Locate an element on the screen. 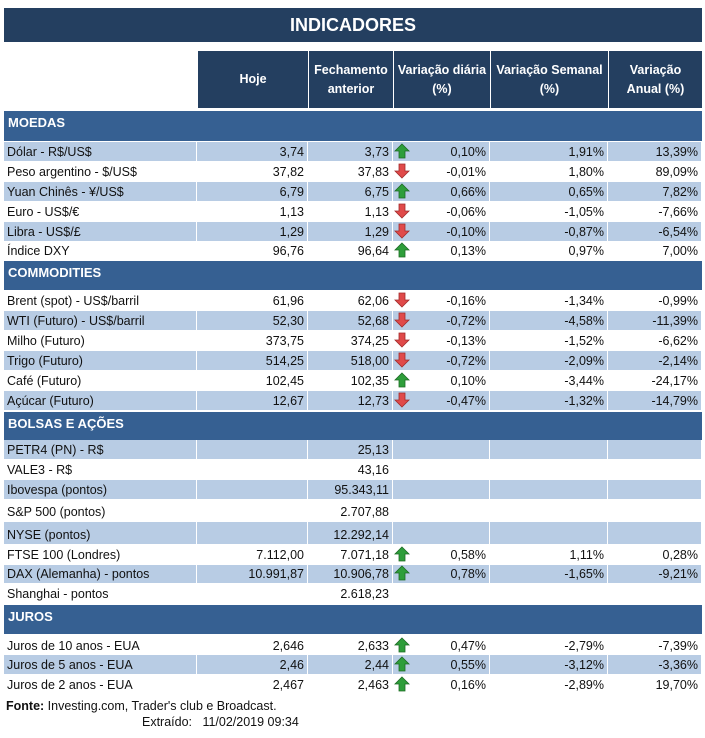 This screenshot has height=738, width=705. cell-sem: 0,65% is located at coordinates (549, 191).